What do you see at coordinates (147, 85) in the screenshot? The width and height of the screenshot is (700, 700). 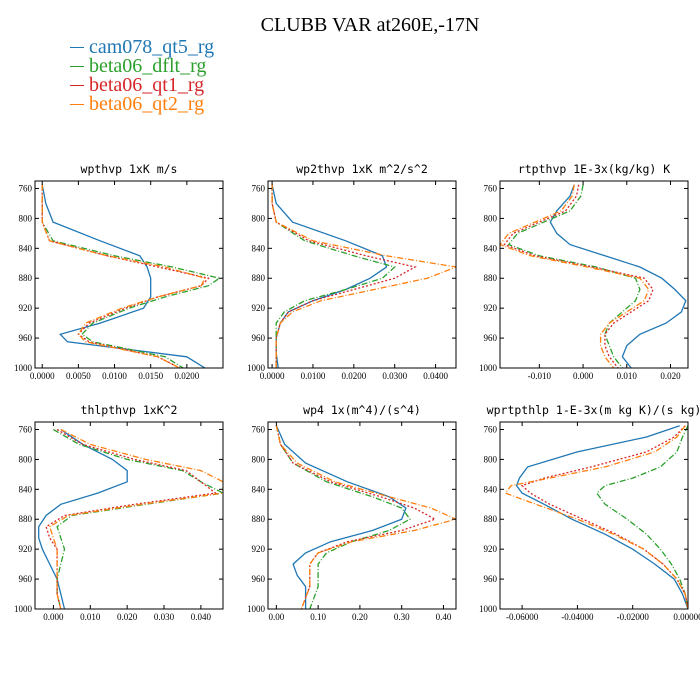 I see `legend-label: beta06_qt1_rg` at bounding box center [147, 85].